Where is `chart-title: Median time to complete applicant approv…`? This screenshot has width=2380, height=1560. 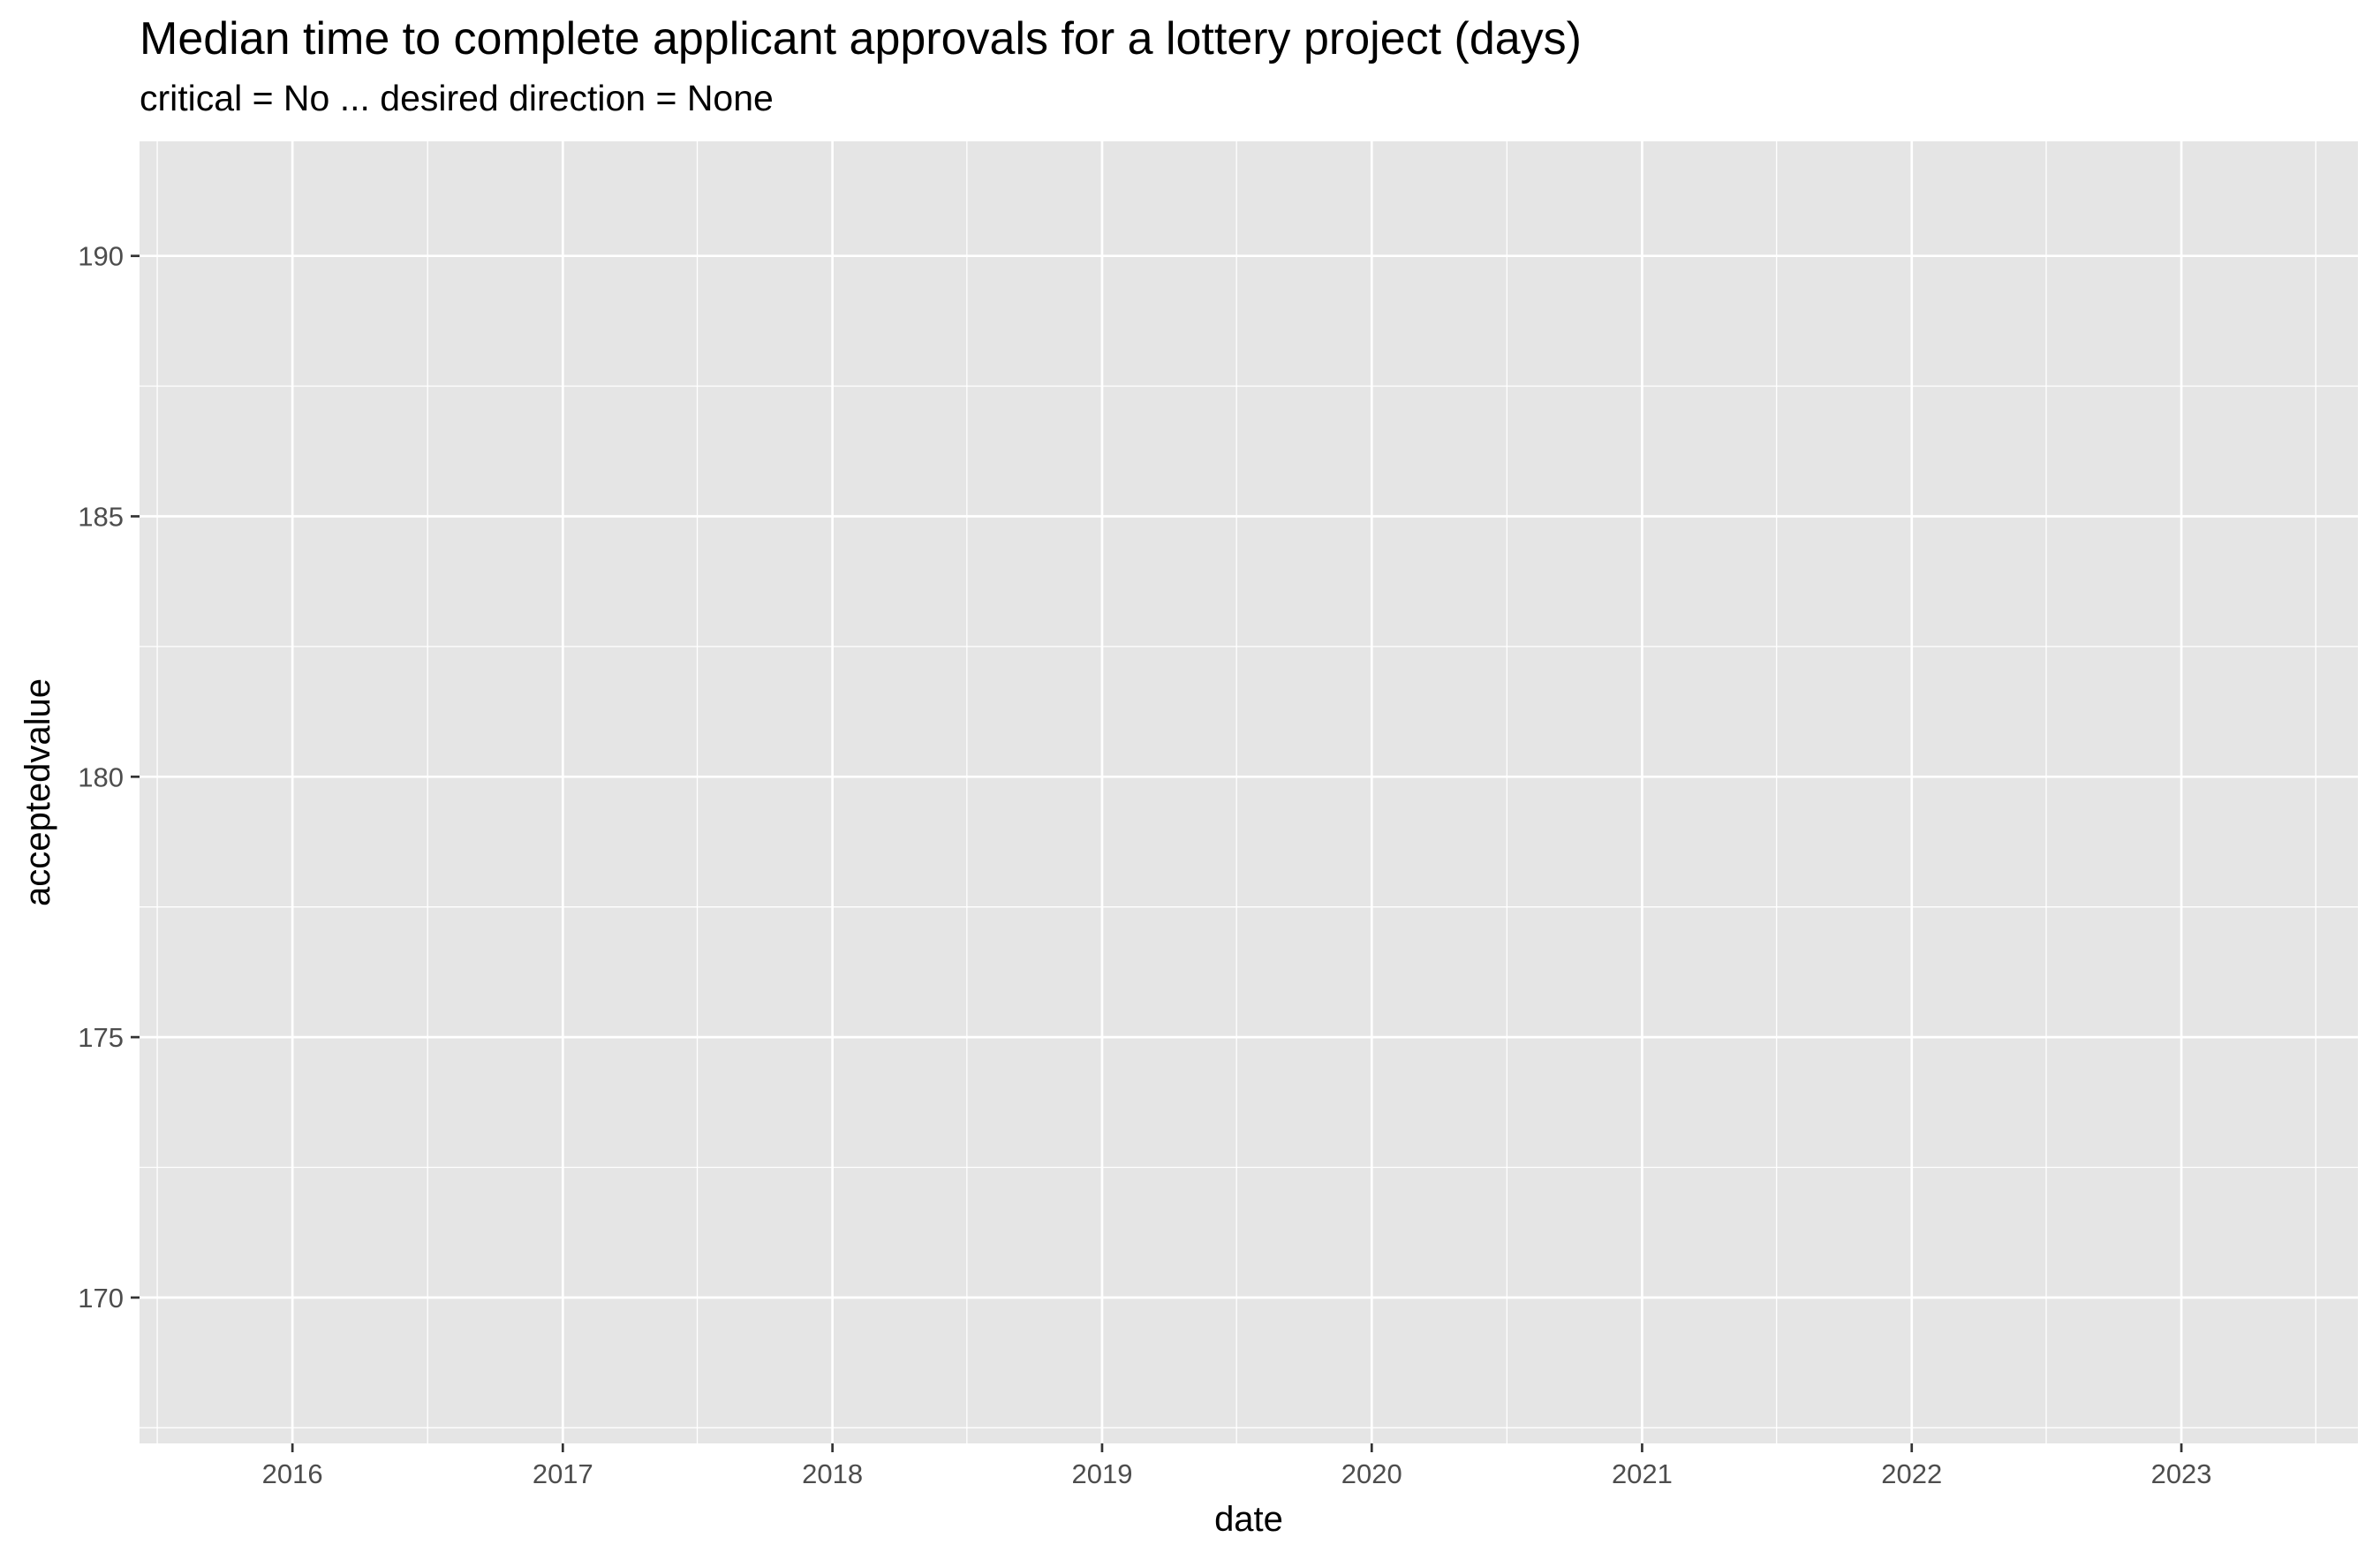 chart-title: Median time to complete applicant approv… is located at coordinates (861, 38).